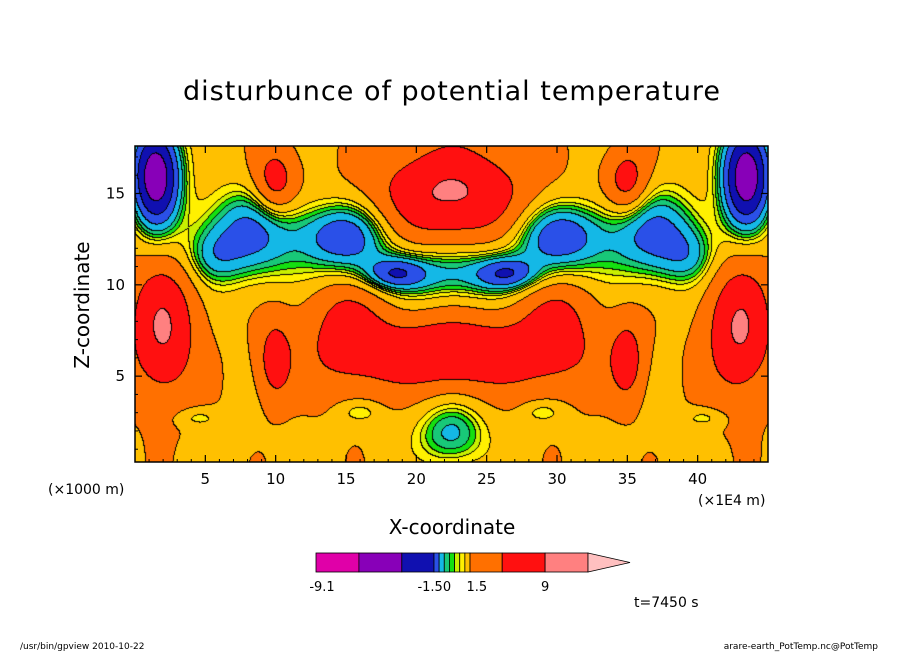  I want to click on x-tick-label: 25, so click(486, 479).